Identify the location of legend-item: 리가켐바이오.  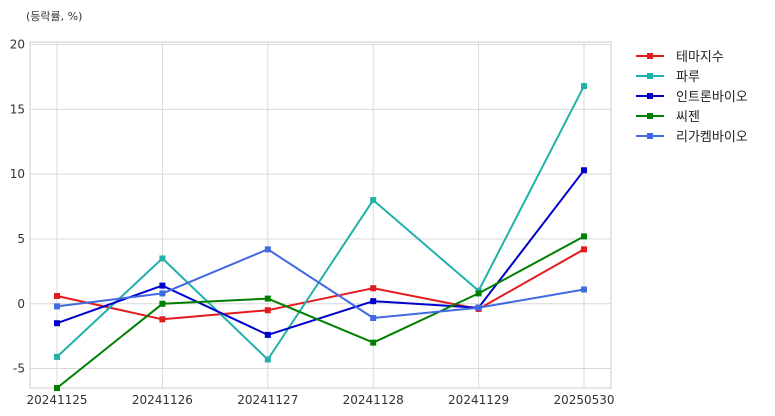
(692, 137).